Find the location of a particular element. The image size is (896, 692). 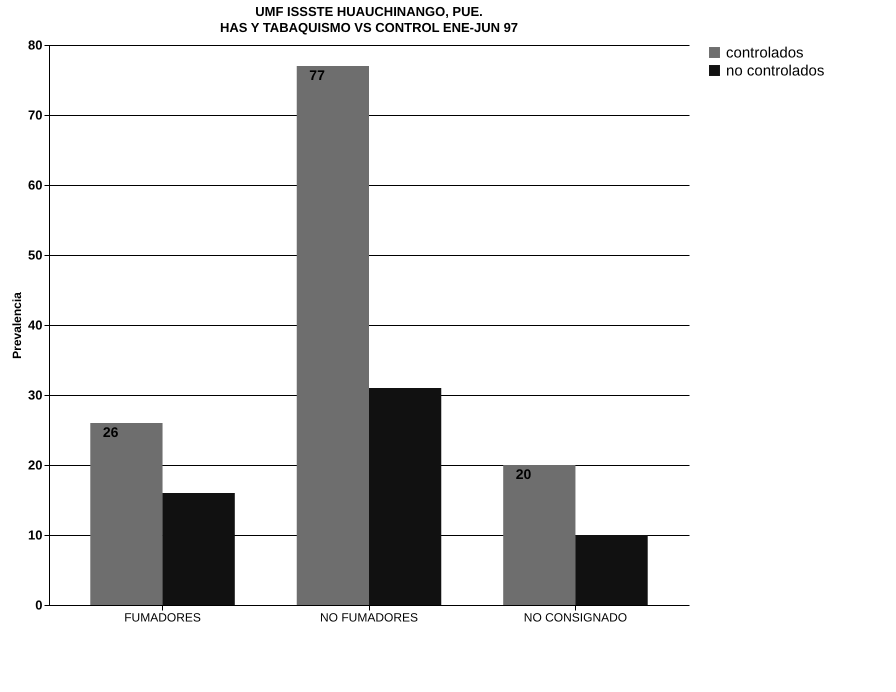

chart-title: UMF ISSSTE HUAUCHINANGO, PUE. is located at coordinates (369, 11).